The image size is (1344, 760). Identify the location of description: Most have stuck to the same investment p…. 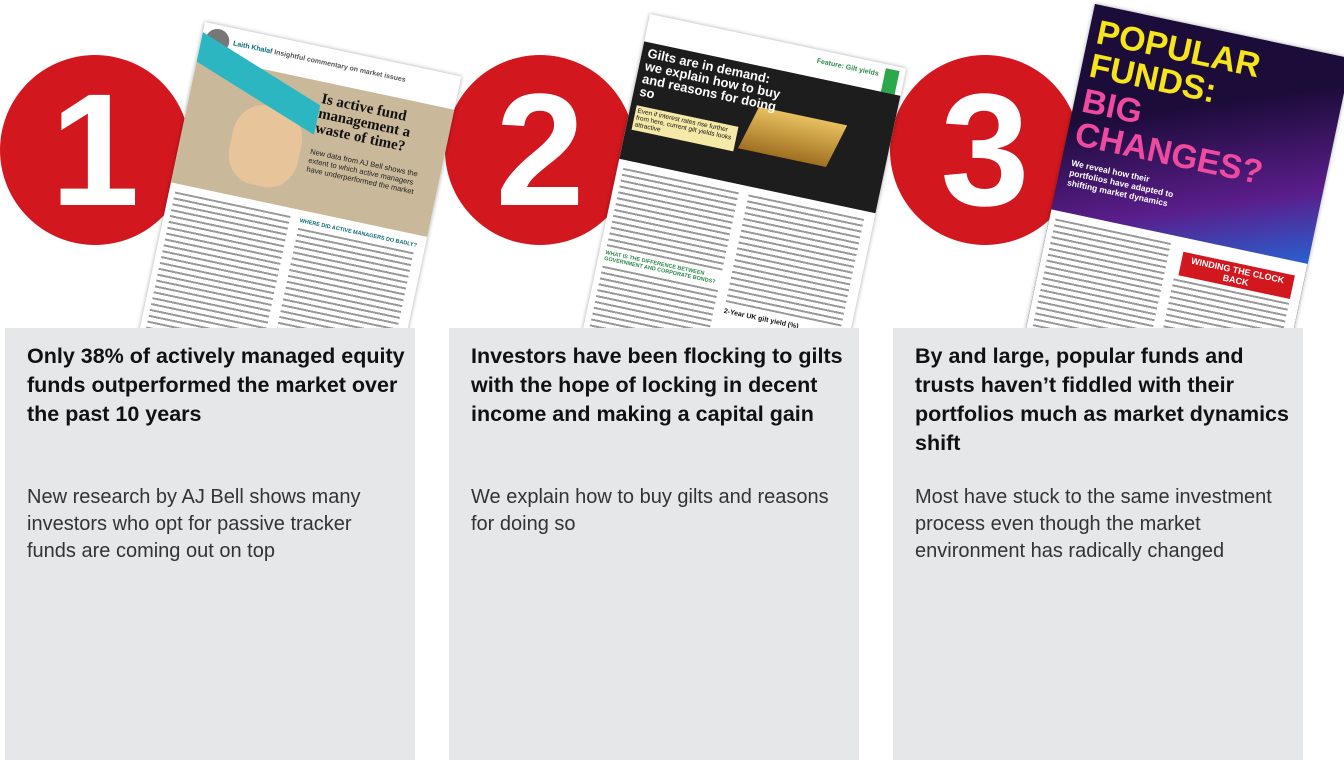
(1093, 524).